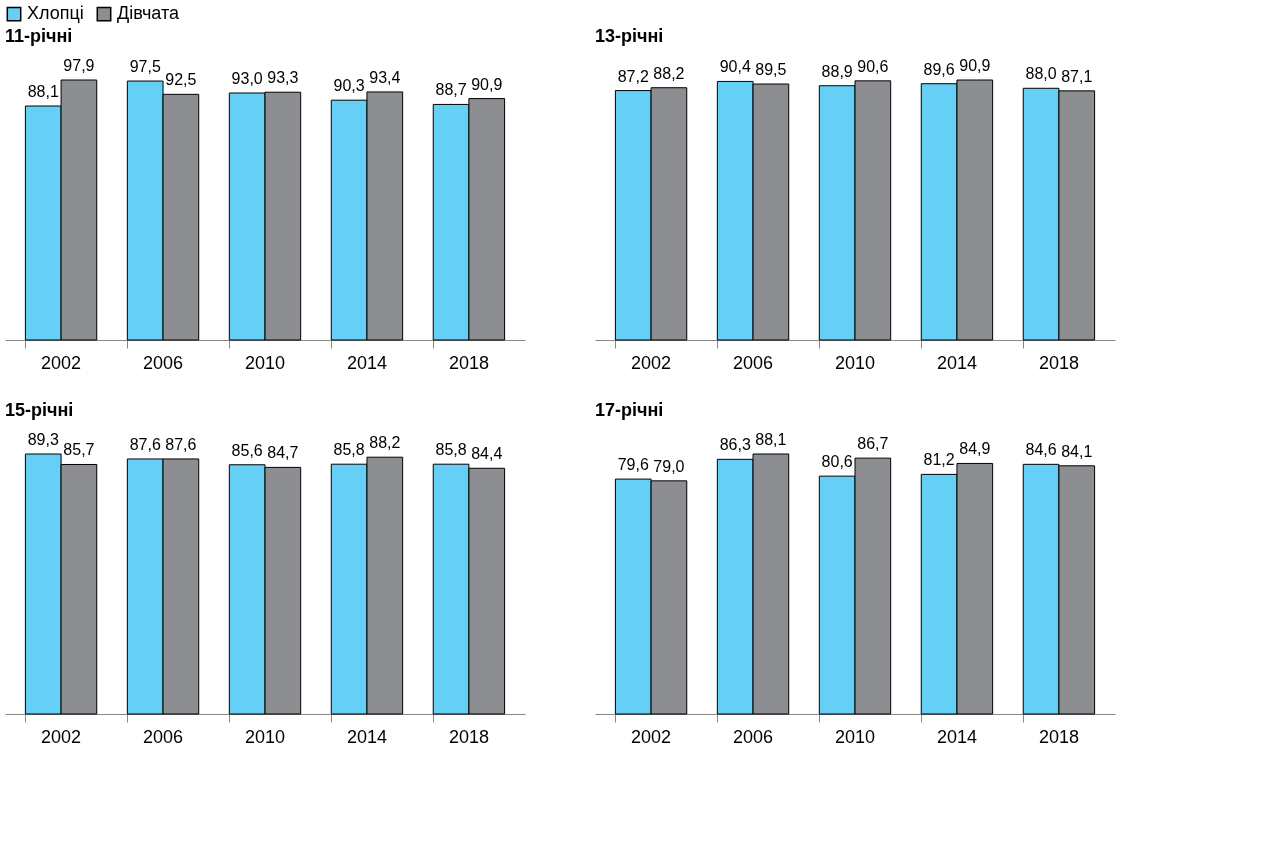  I want to click on data-label: 84,7, so click(283, 453).